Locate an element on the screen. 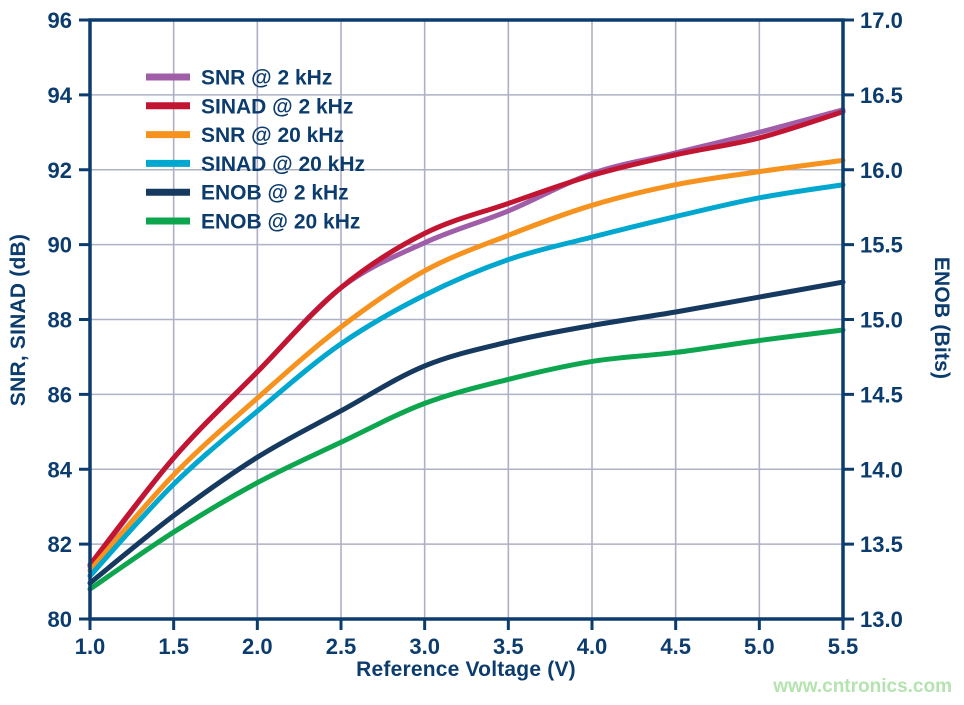  svg-text: 13.5 is located at coordinates (881, 544).